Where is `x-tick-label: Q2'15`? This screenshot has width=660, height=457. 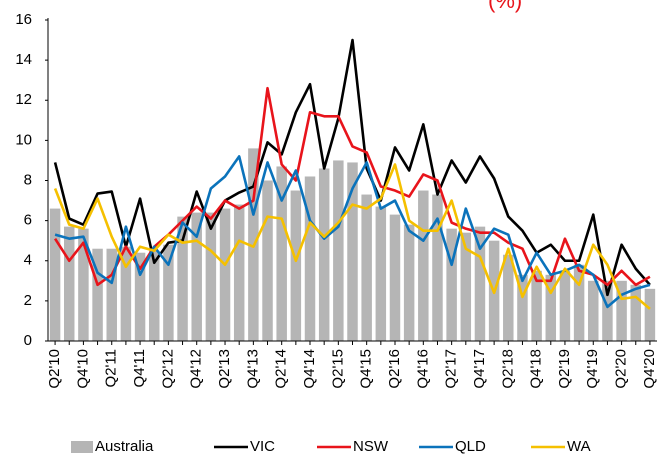 x-tick-label: Q2'15 is located at coordinates (337, 369).